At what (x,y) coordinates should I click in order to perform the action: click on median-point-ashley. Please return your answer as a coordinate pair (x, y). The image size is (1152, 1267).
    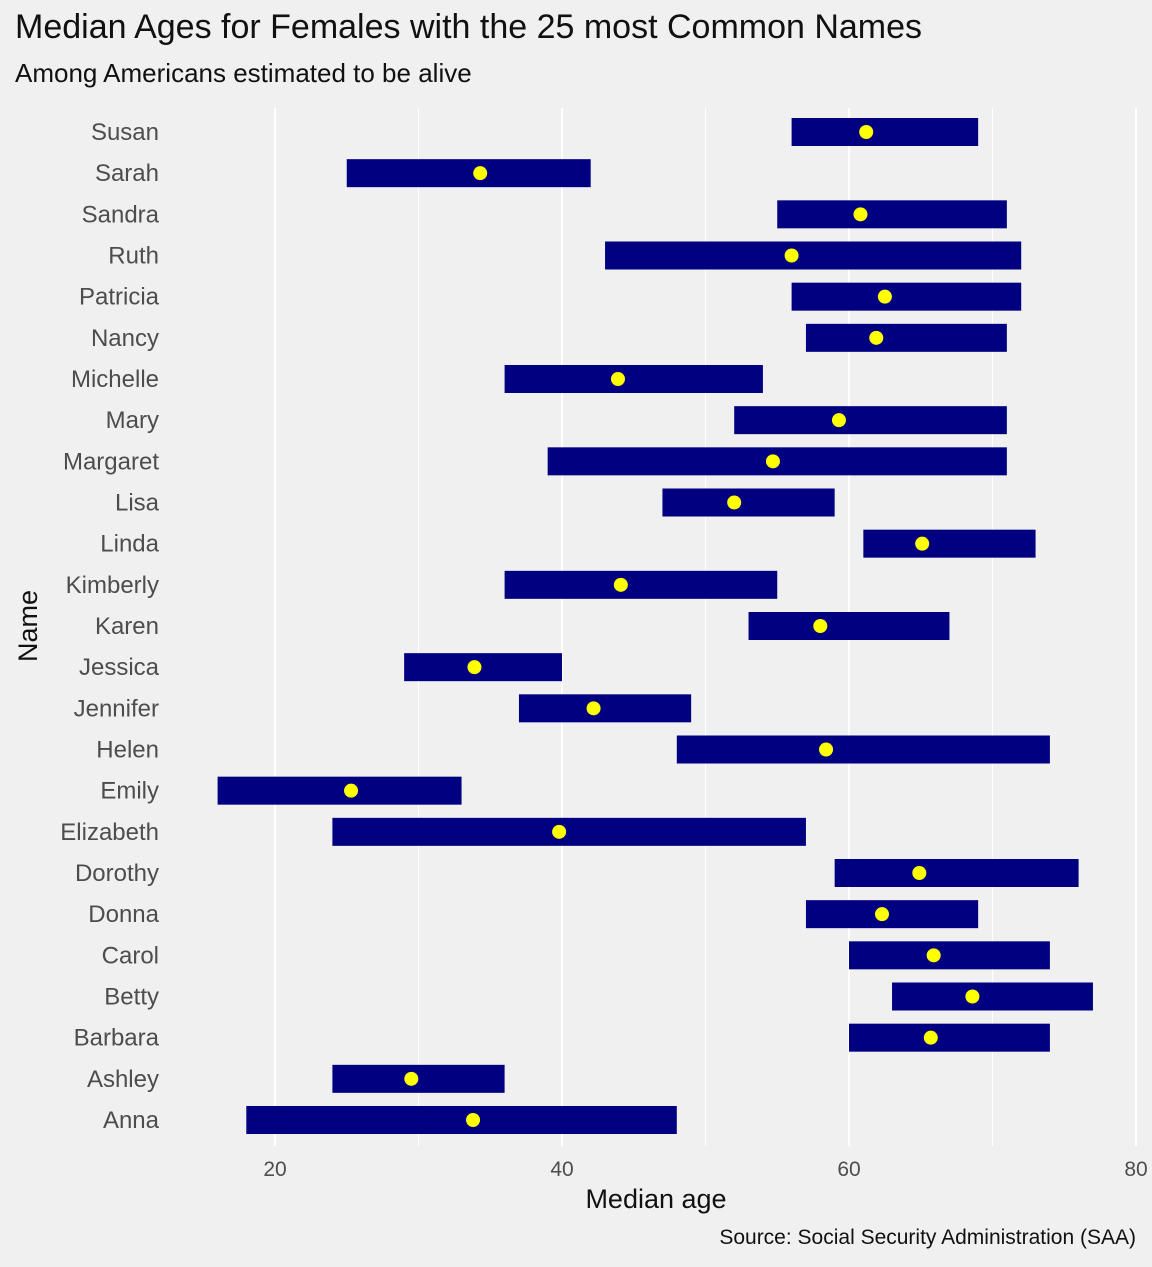
    Looking at the image, I should click on (411, 1078).